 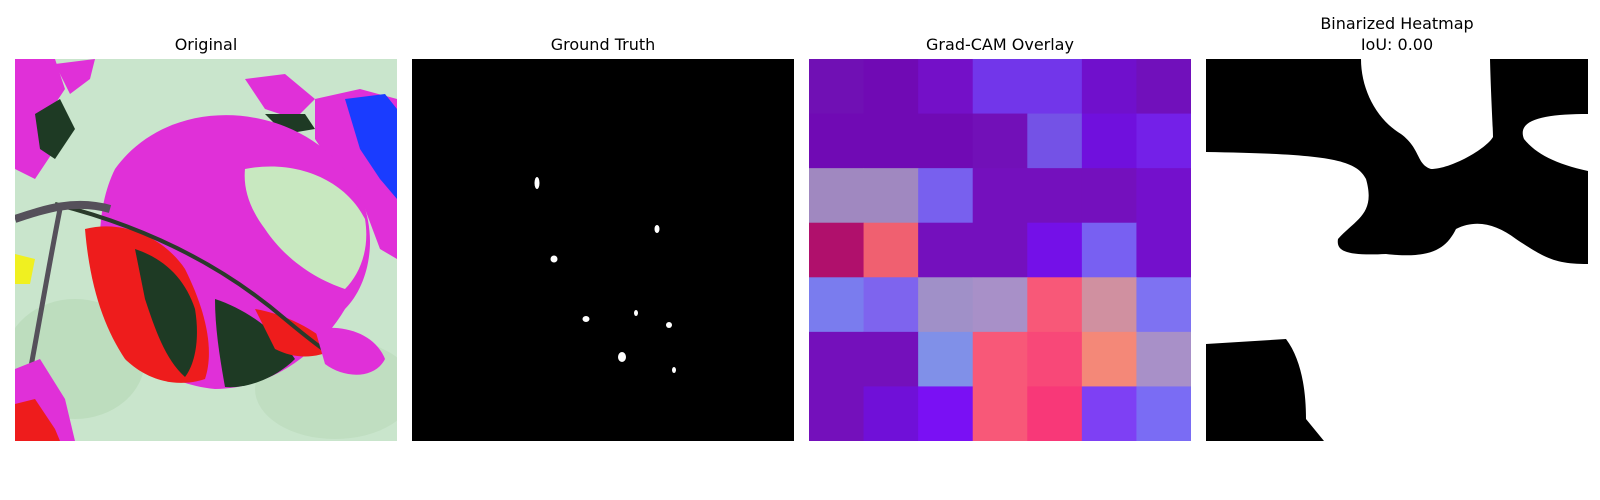 What do you see at coordinates (1000, 44) in the screenshot?
I see `panel-title-gradcam-overlay: Grad-CAM Overlay` at bounding box center [1000, 44].